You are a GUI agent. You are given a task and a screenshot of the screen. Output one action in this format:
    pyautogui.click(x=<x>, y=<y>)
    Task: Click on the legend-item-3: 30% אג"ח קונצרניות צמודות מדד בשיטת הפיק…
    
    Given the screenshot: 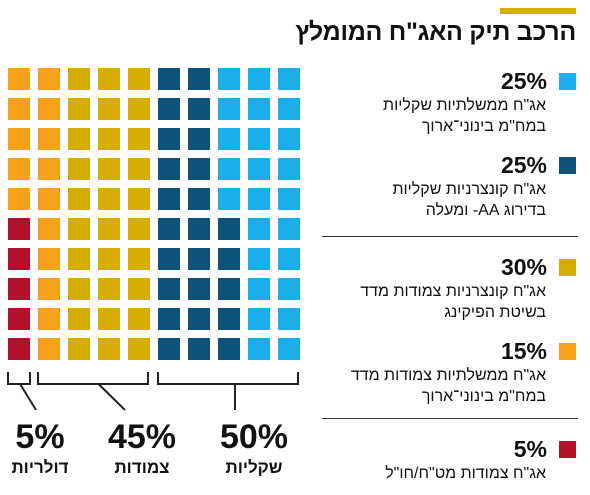 What is the action you would take?
    pyautogui.click(x=461, y=288)
    